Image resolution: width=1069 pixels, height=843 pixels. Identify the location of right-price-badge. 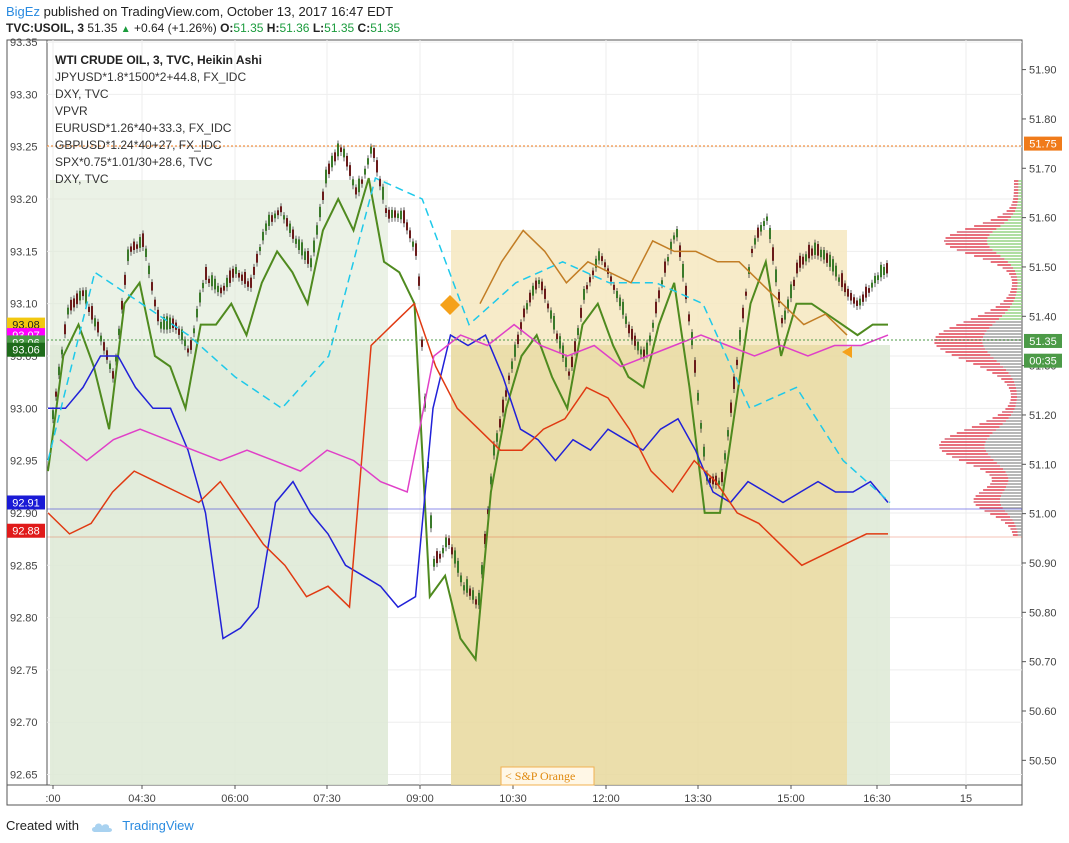
(1043, 340).